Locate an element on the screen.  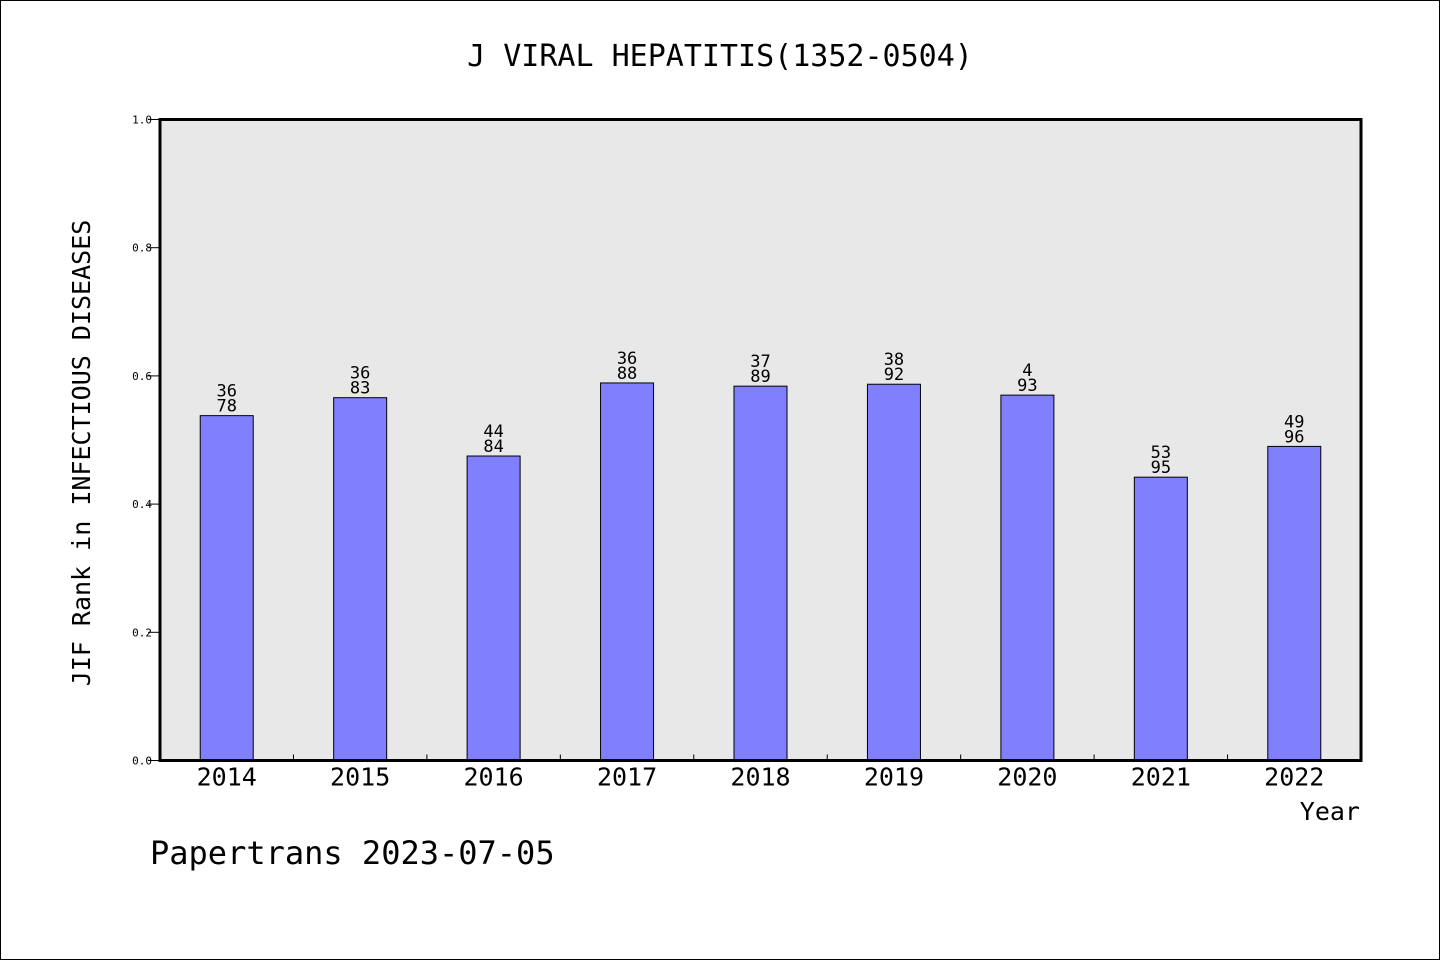
y-tick-label: 0.6 is located at coordinates (142, 376).